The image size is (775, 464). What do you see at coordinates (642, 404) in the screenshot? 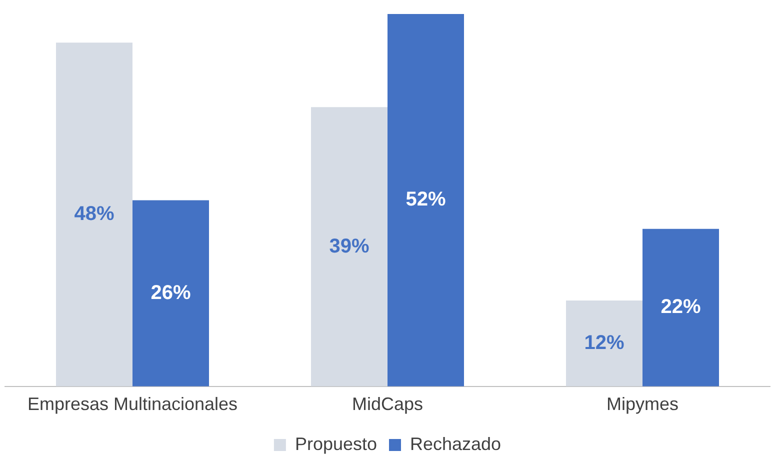
I see `x-tick-label: Mipymes` at bounding box center [642, 404].